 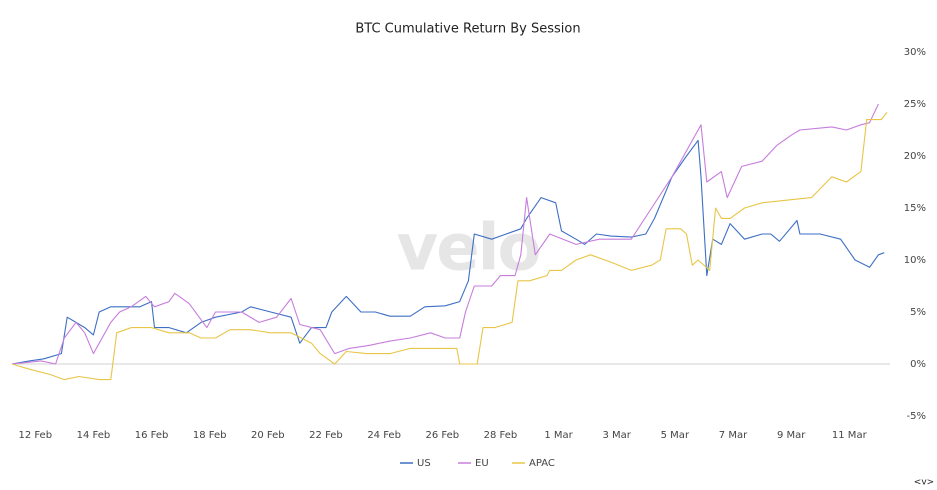 I want to click on x-tick-label: 24 Feb, so click(x=384, y=435).